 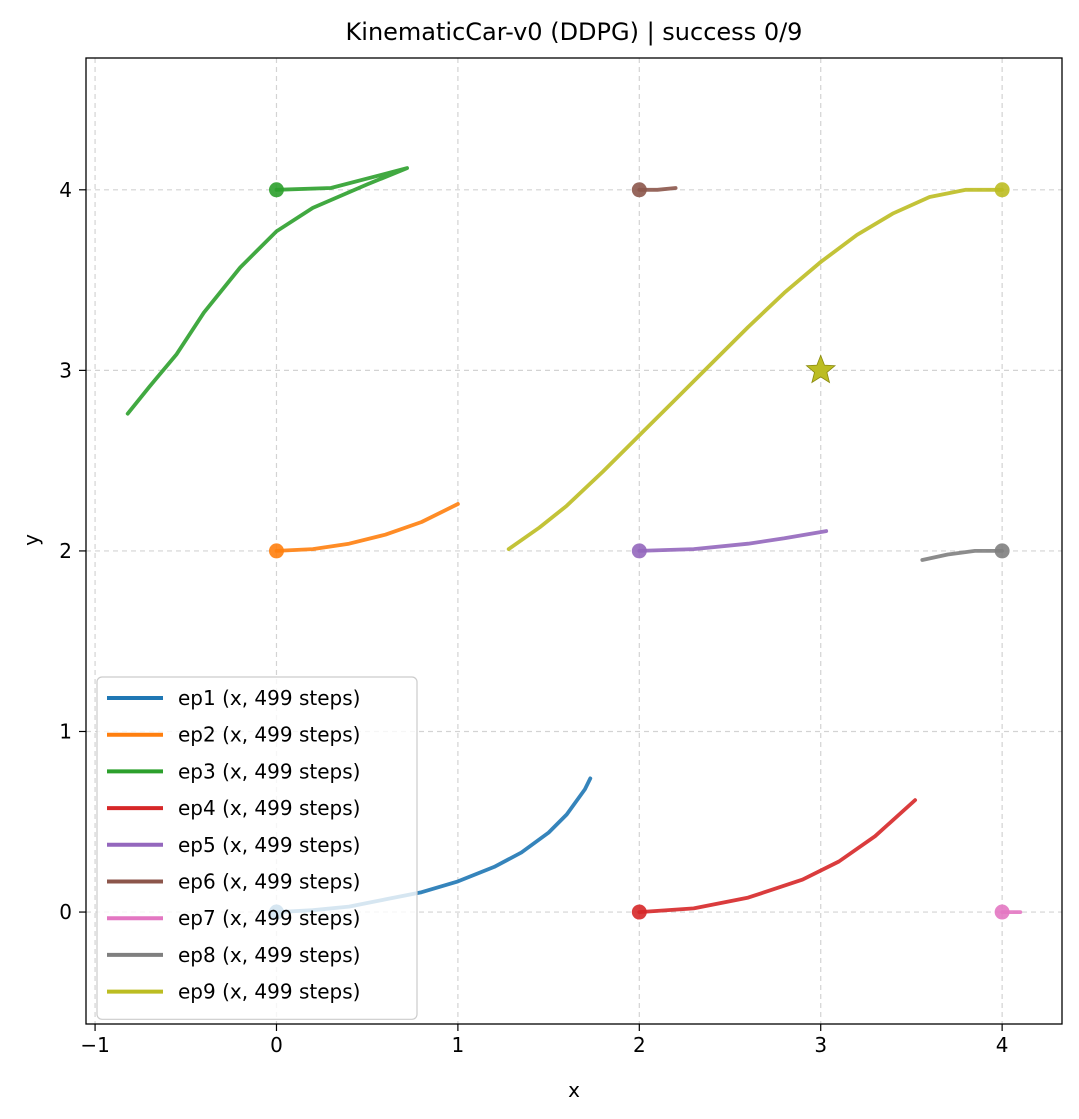 What do you see at coordinates (820, 1045) in the screenshot?
I see `x-tick-label: 3` at bounding box center [820, 1045].